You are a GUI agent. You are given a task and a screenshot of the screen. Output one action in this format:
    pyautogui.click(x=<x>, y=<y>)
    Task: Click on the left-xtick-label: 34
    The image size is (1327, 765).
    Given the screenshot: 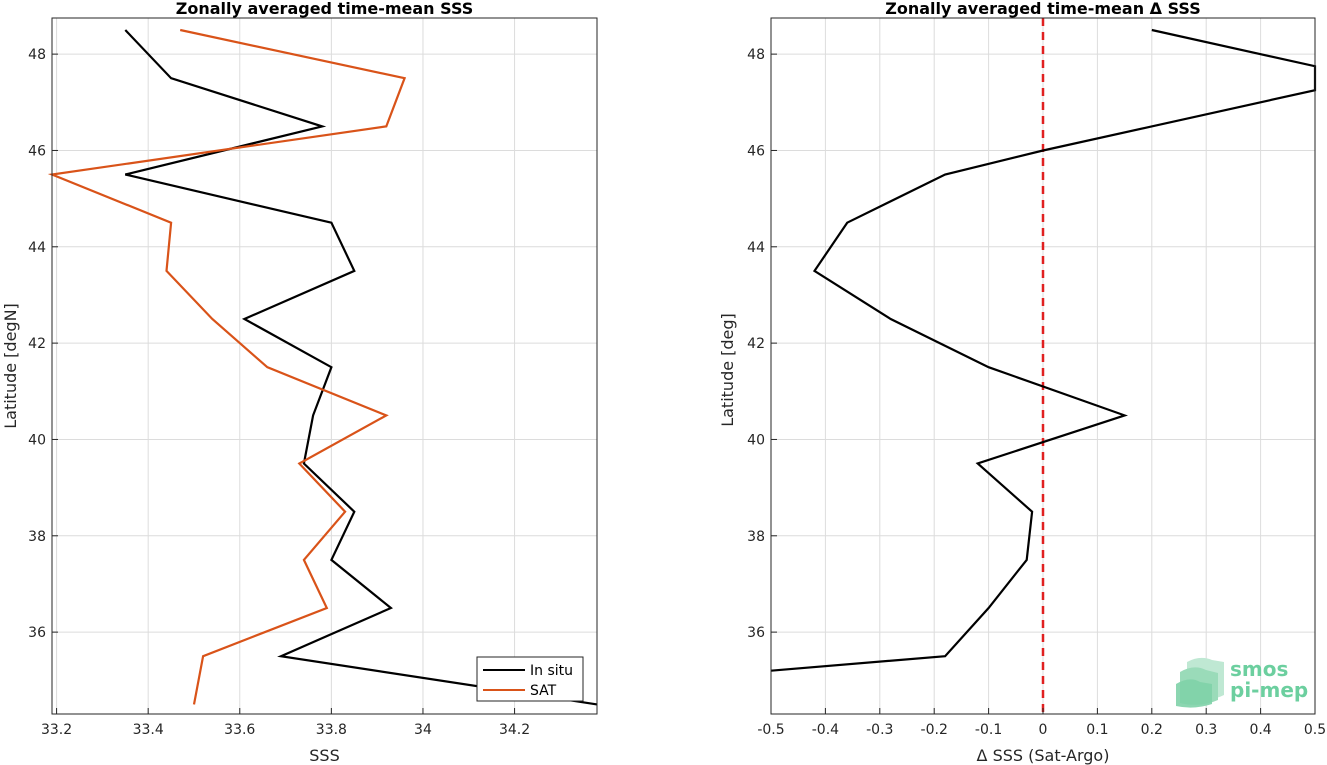 What is the action you would take?
    pyautogui.click(x=423, y=730)
    